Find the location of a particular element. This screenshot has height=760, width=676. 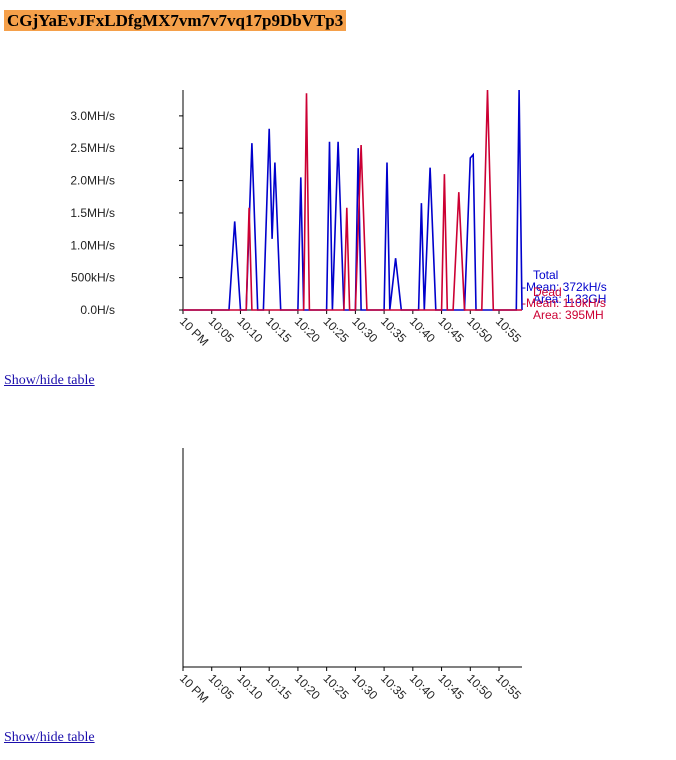

x-tick-label: 10:30 is located at coordinates (364, 686).